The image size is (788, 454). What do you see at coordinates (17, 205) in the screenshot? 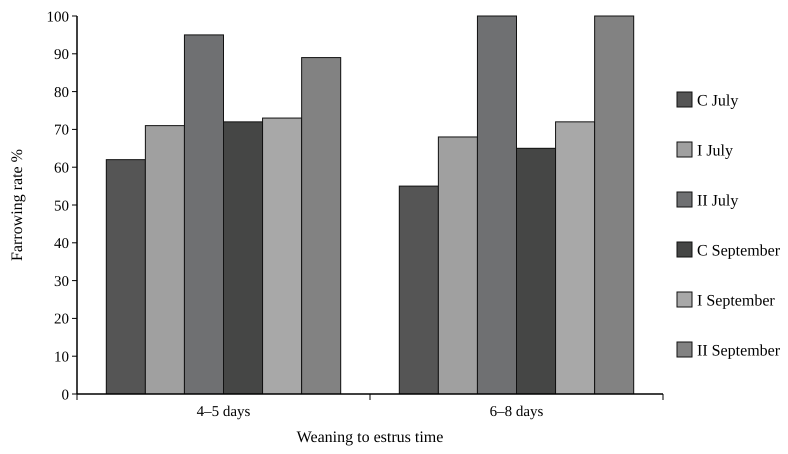
I see `y-axis-title: Farrowing rate %` at bounding box center [17, 205].